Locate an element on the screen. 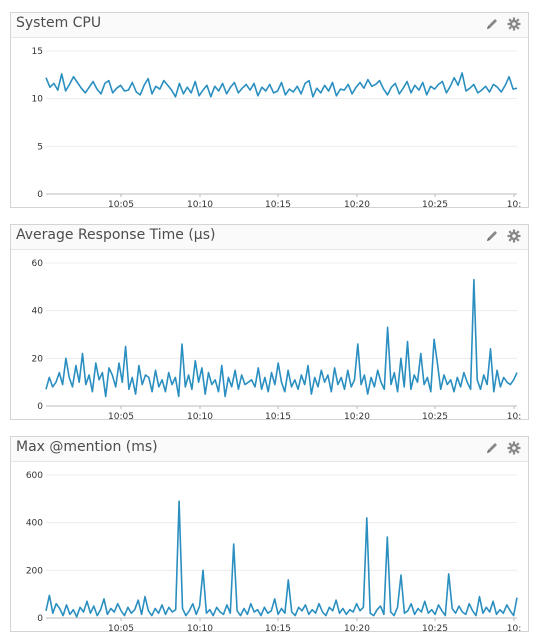 Image resolution: width=538 pixels, height=638 pixels. series-line is located at coordinates (281, 85).